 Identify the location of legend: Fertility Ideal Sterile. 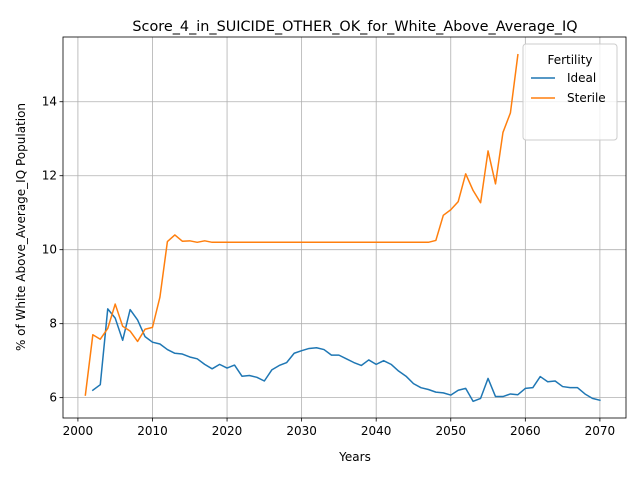
(570, 92).